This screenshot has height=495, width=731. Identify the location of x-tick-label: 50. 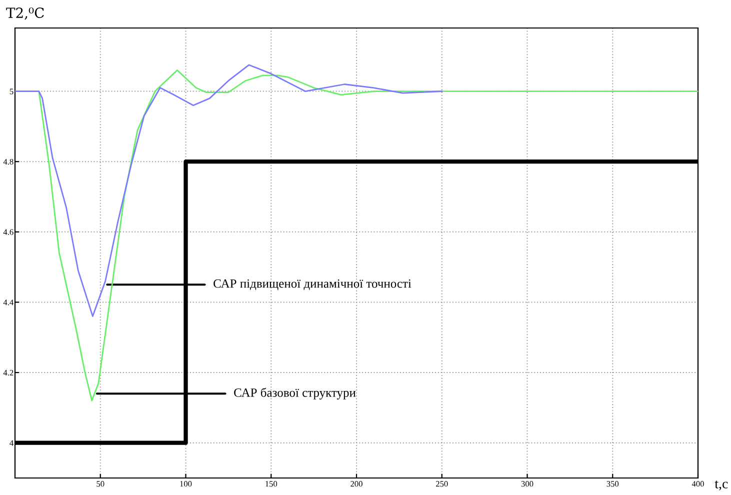
(100, 484).